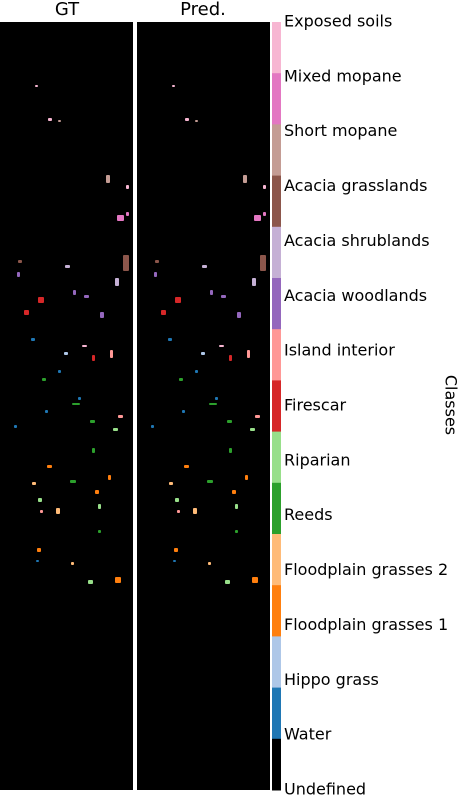  What do you see at coordinates (450, 405) in the screenshot?
I see `colorbar-label: Classes` at bounding box center [450, 405].